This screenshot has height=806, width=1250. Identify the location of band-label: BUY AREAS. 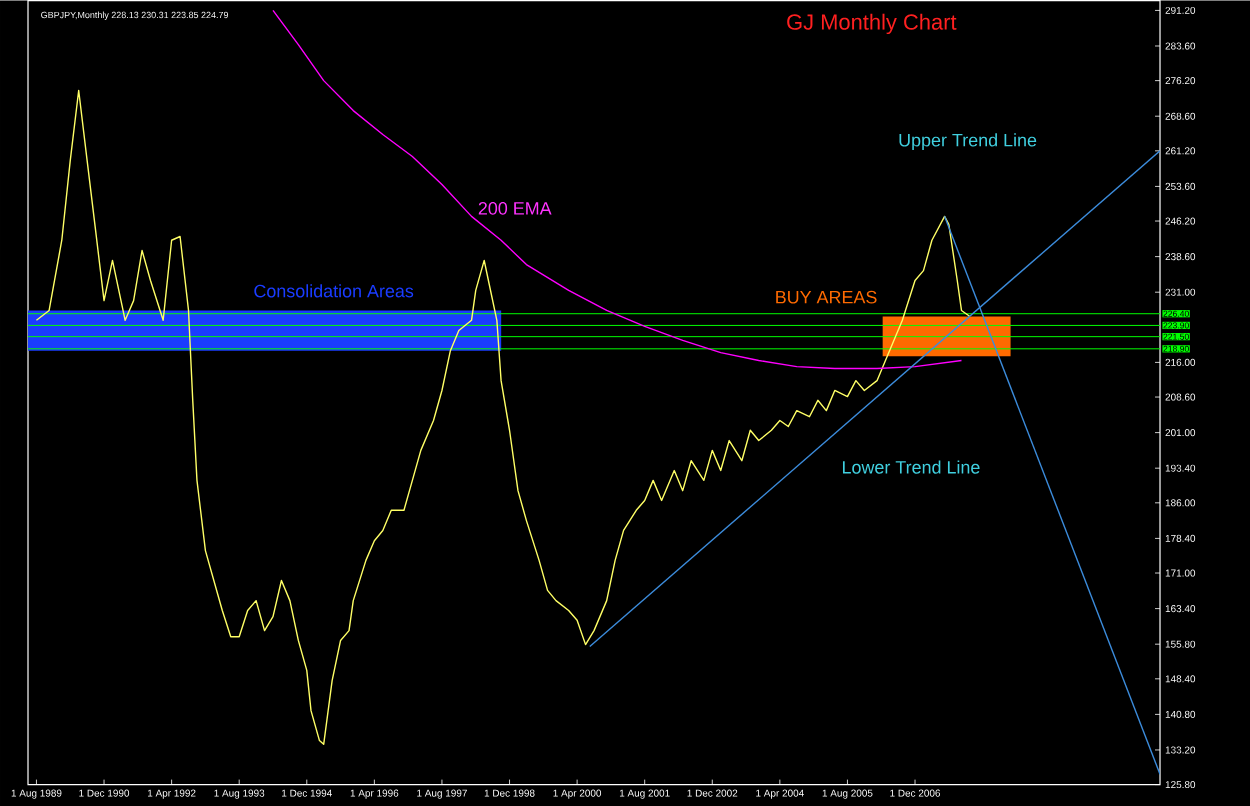
(826, 297).